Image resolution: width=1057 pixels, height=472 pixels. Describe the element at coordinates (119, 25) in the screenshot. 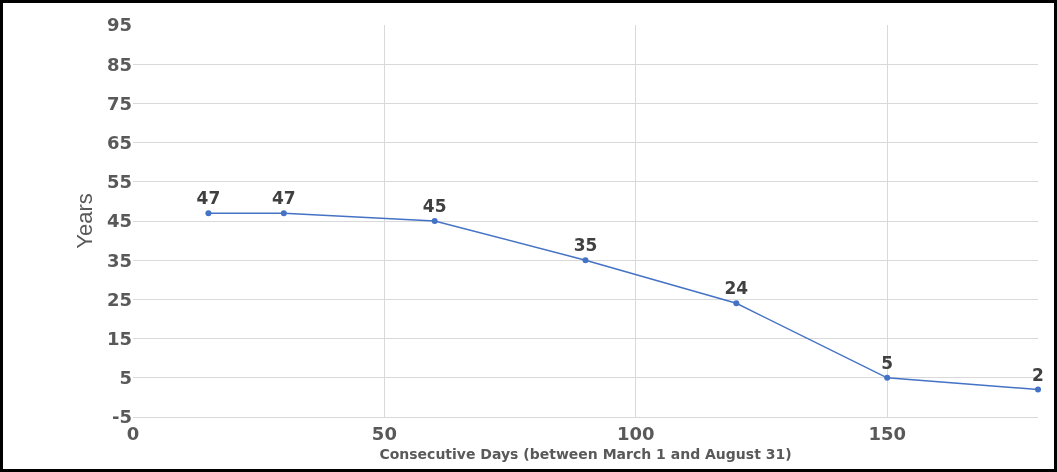

I see `y-tick-label: 95` at that location.